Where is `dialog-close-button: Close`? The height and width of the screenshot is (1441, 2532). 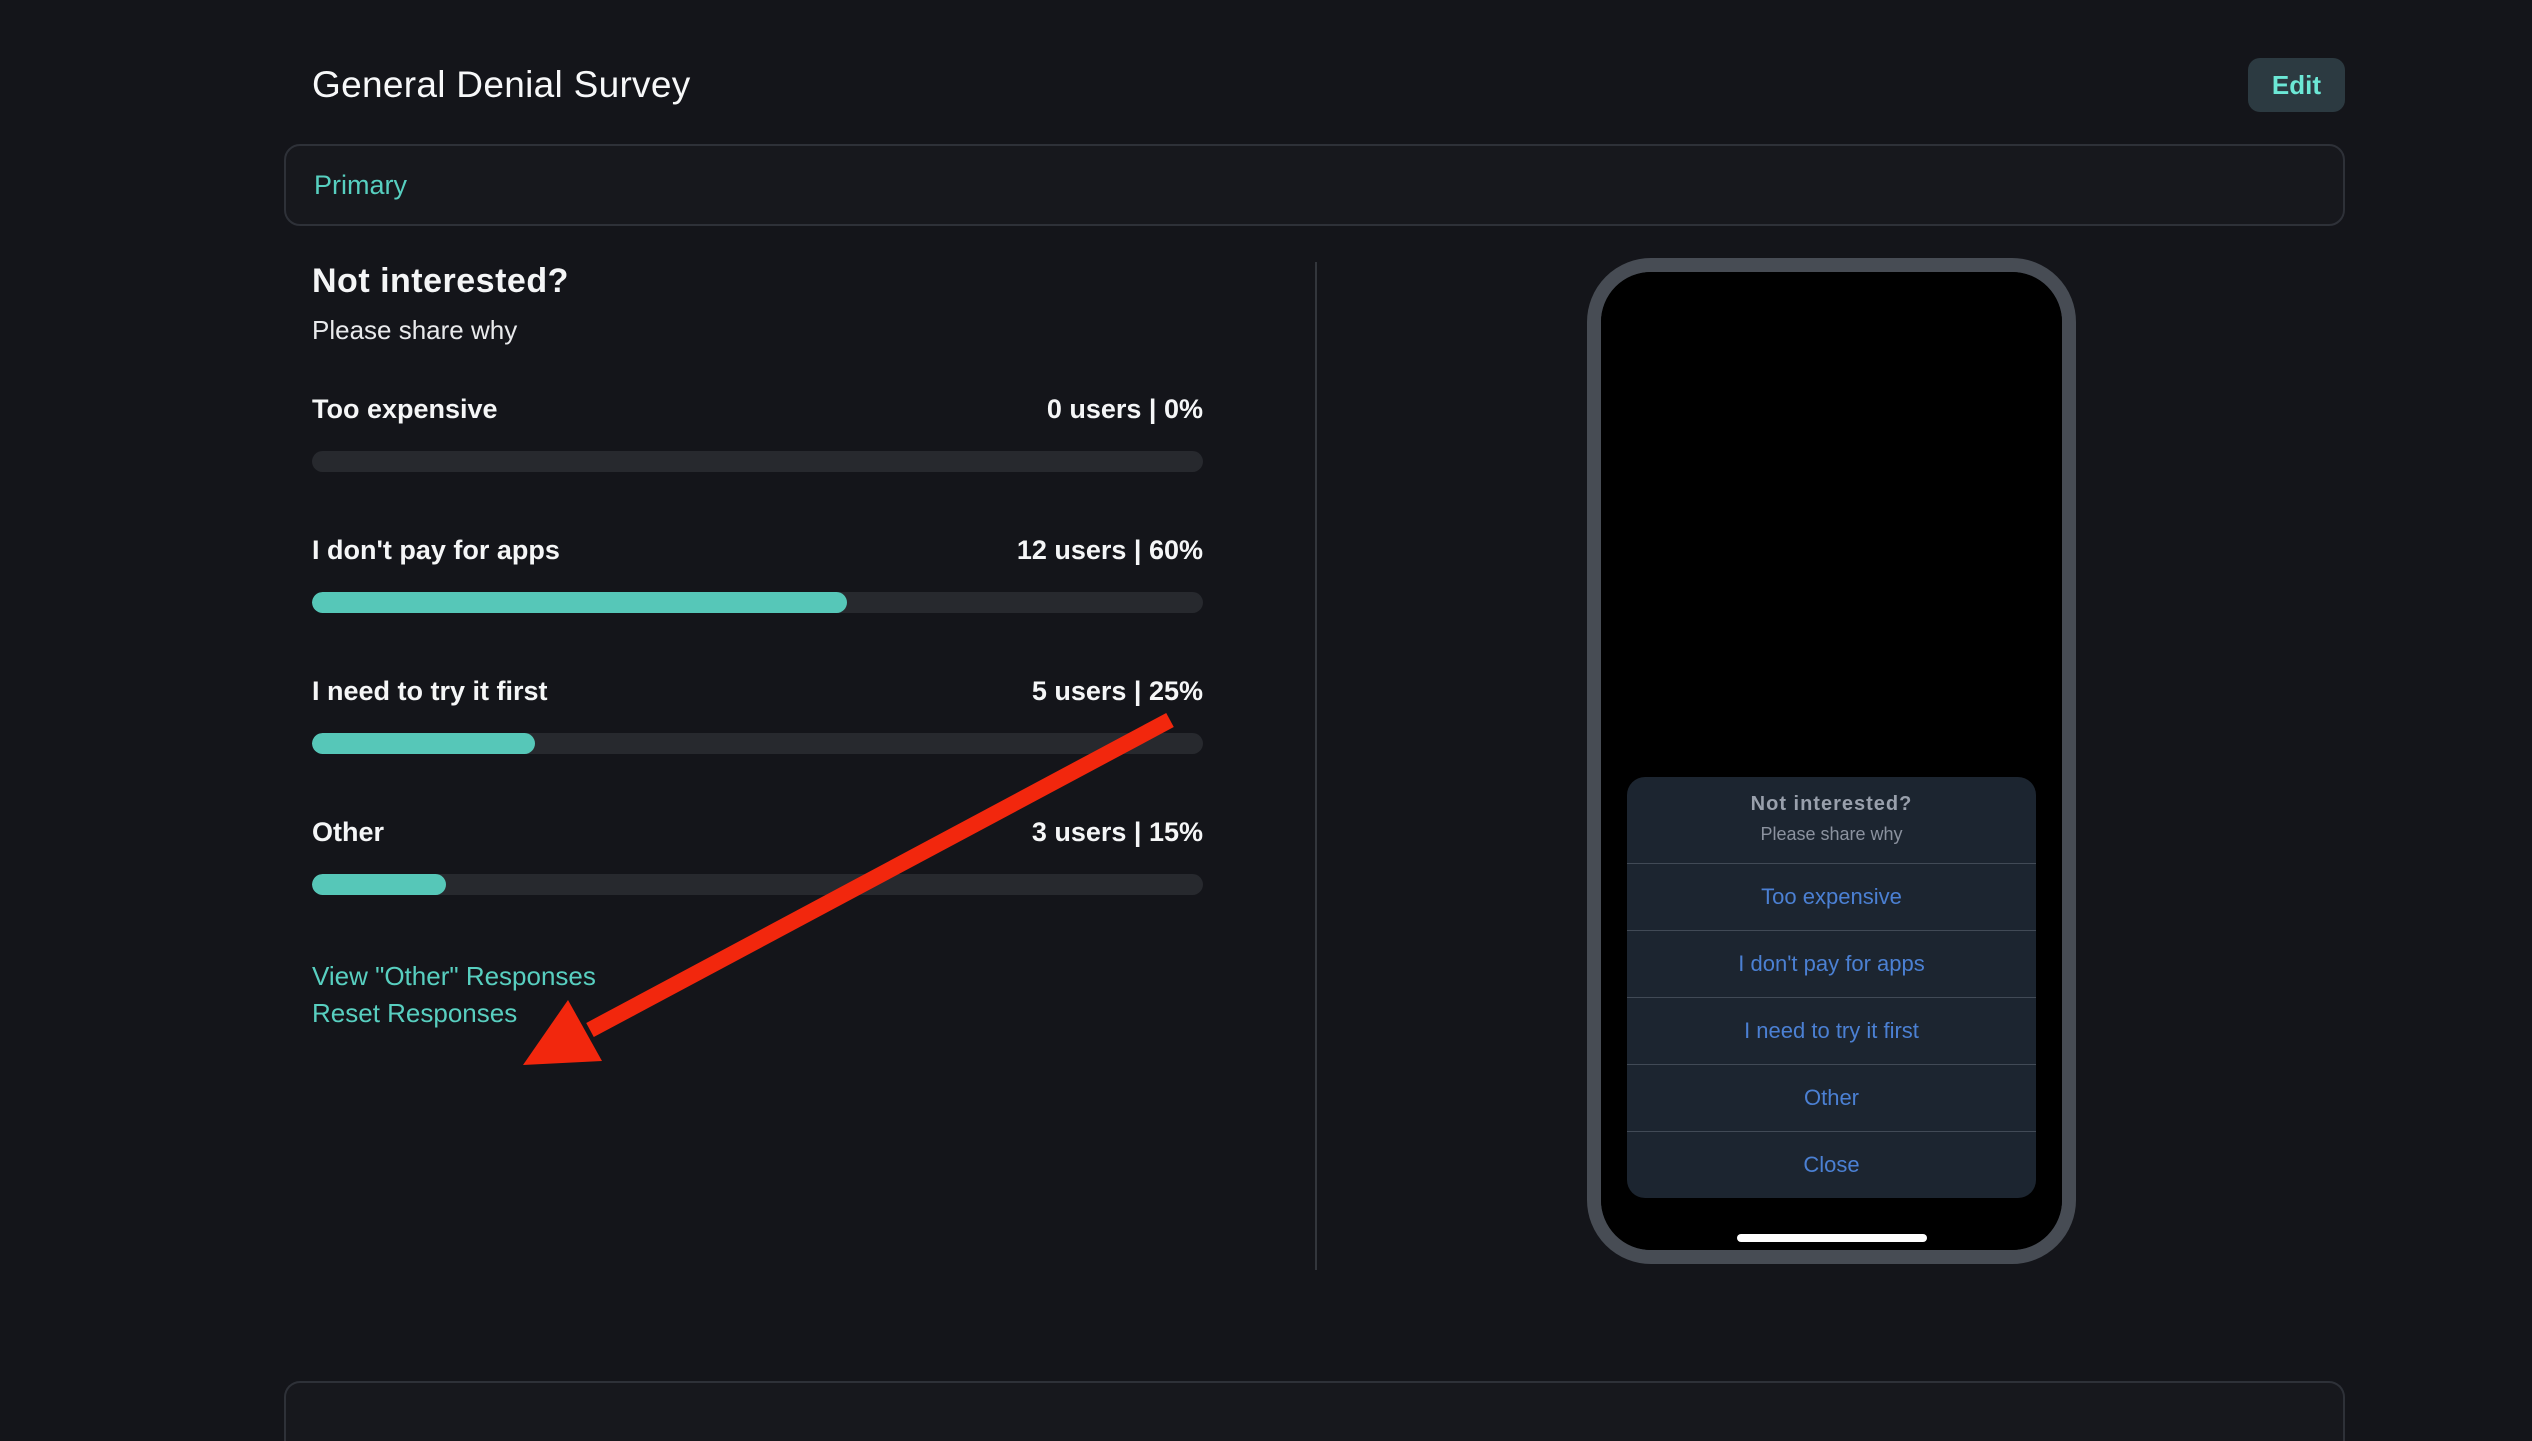 dialog-close-button: Close is located at coordinates (1831, 1164).